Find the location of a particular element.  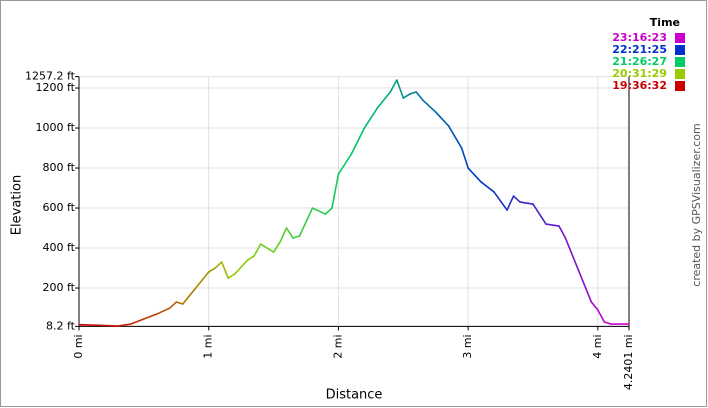

legend-label: 21:26:27 is located at coordinates (639, 61).